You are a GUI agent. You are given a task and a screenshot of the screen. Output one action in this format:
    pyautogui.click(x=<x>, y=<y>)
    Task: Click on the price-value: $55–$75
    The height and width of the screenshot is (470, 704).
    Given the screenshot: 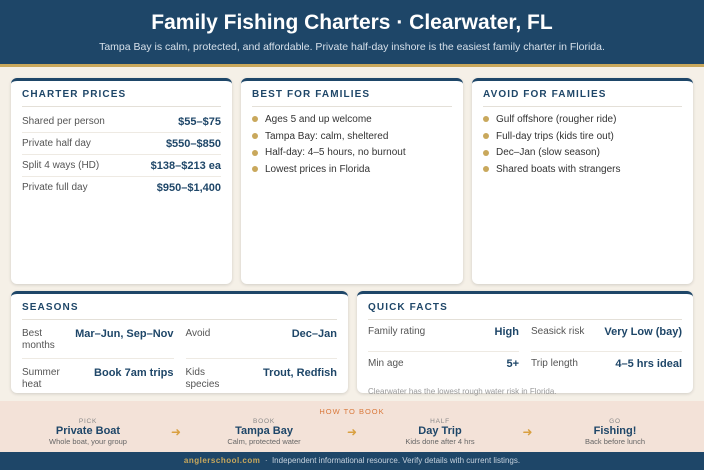 What is the action you would take?
    pyautogui.click(x=199, y=121)
    